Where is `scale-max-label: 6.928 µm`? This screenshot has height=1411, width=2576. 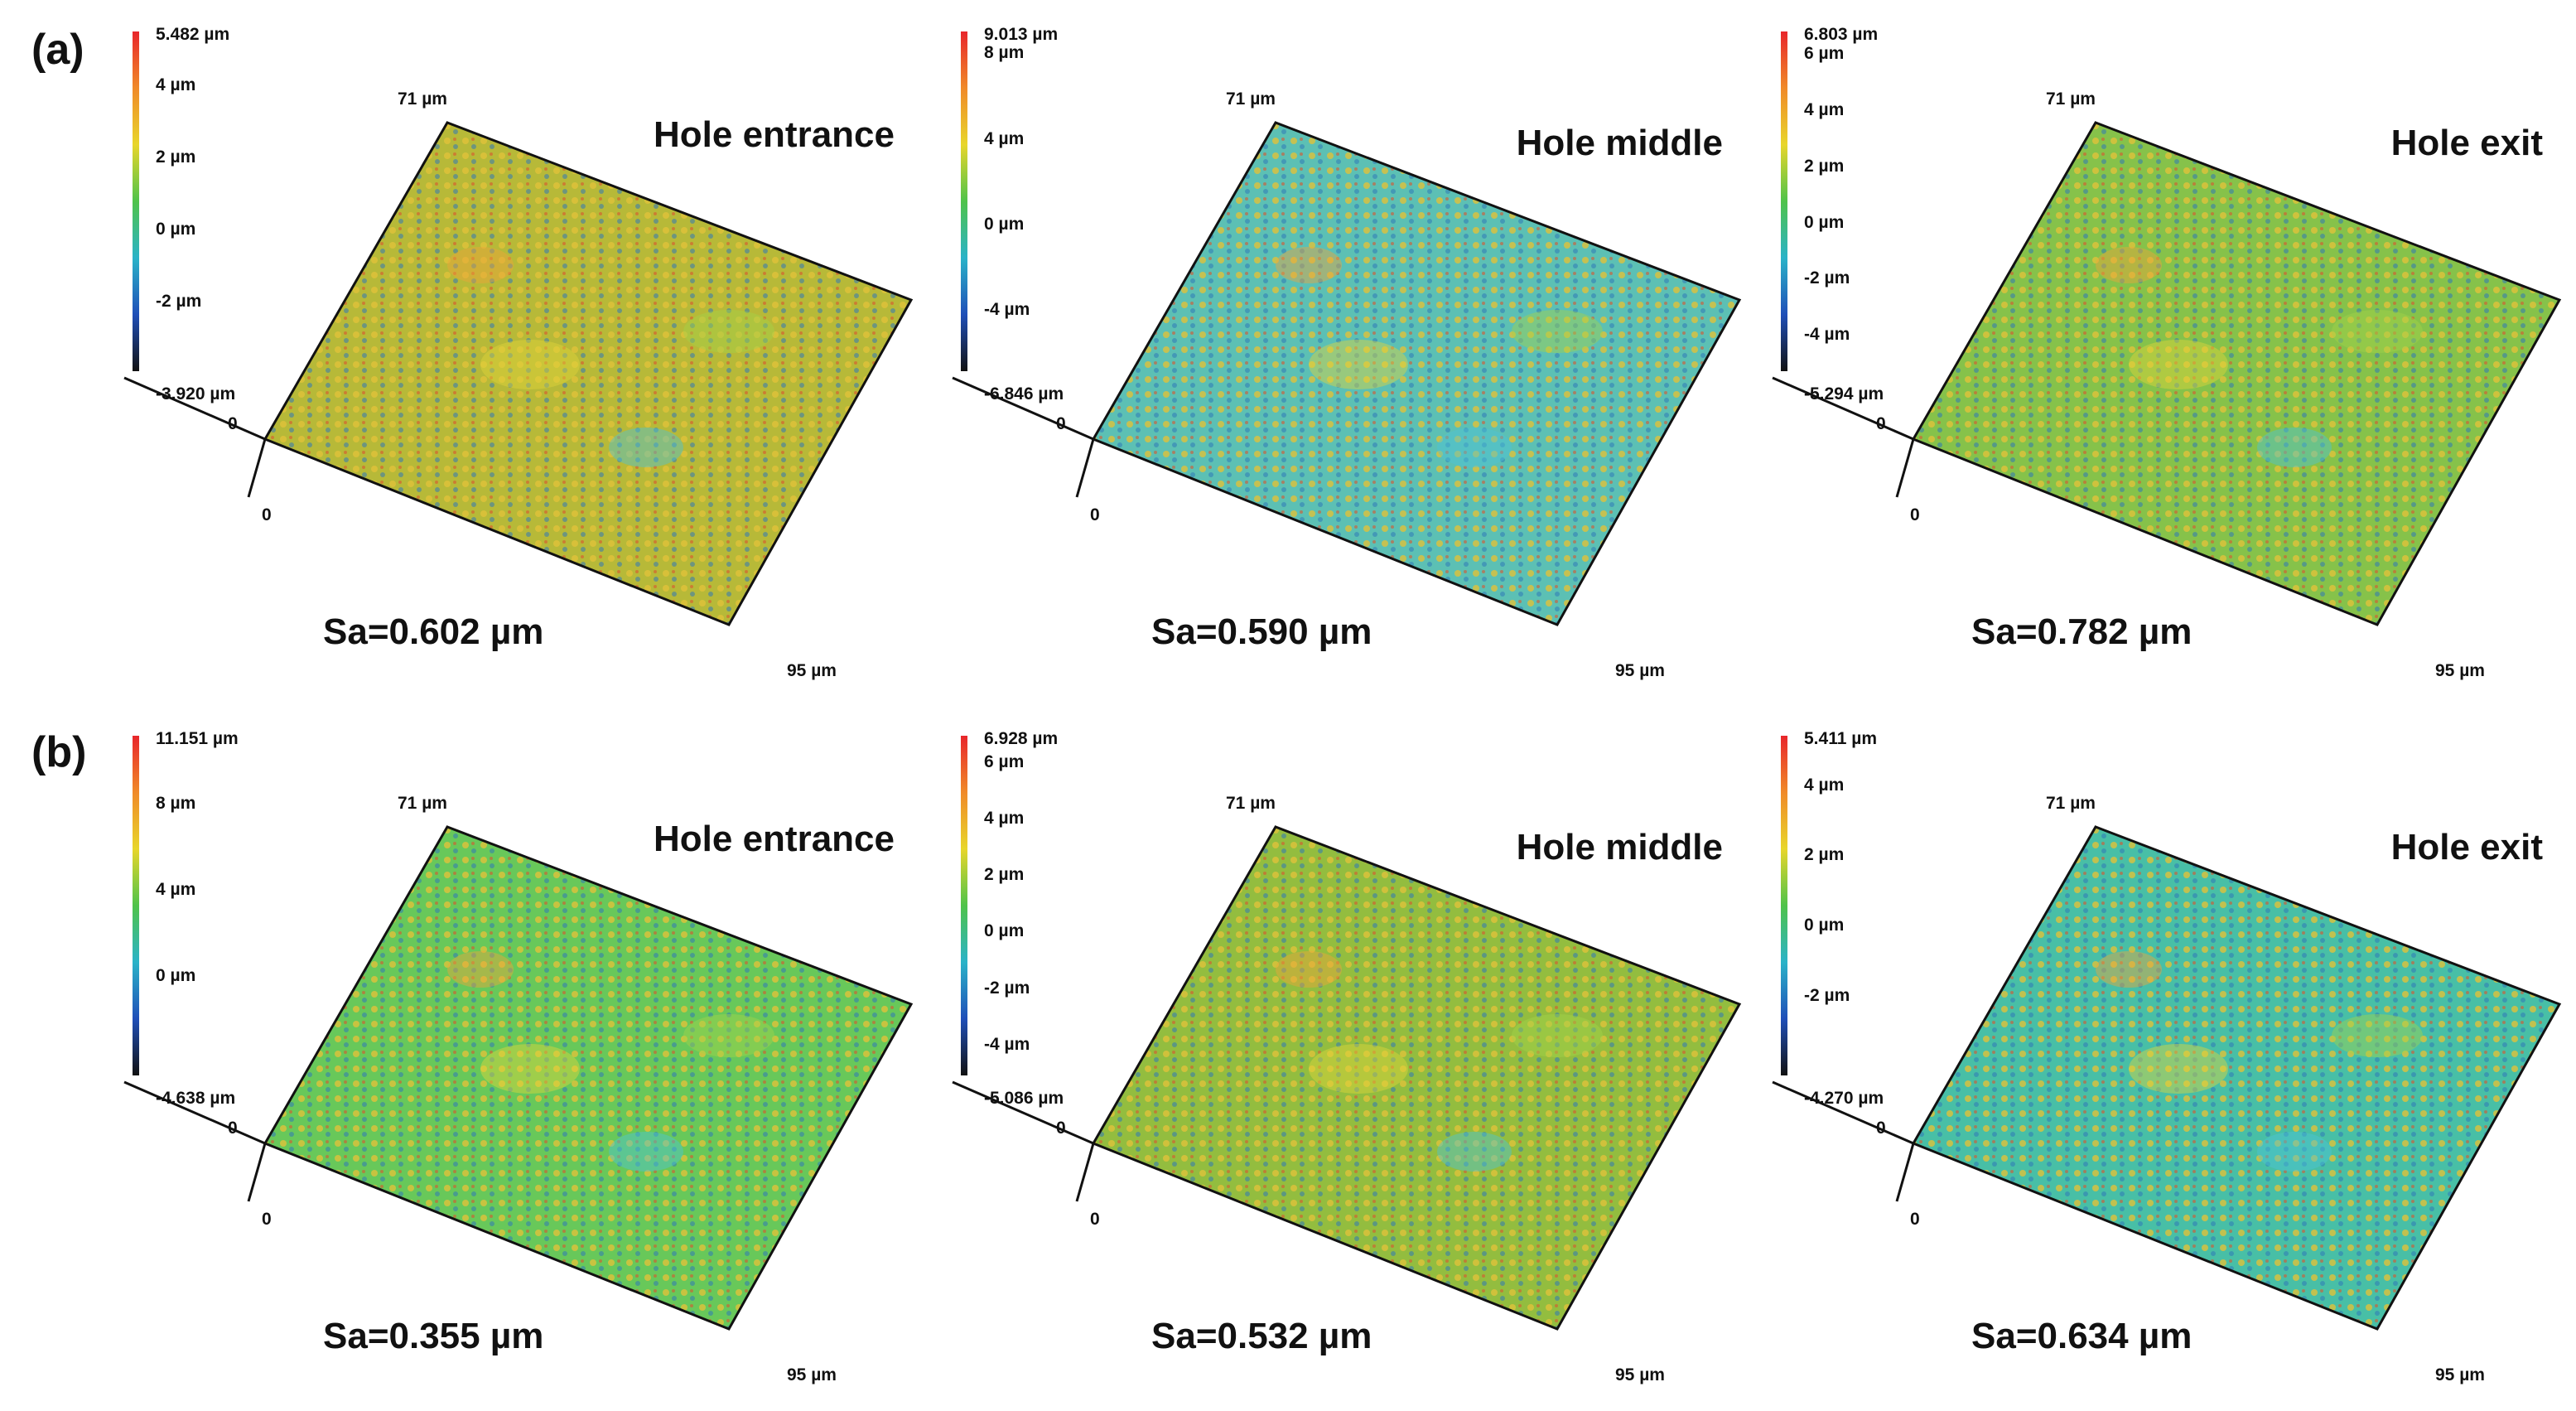
scale-max-label: 6.928 µm is located at coordinates (1022, 738).